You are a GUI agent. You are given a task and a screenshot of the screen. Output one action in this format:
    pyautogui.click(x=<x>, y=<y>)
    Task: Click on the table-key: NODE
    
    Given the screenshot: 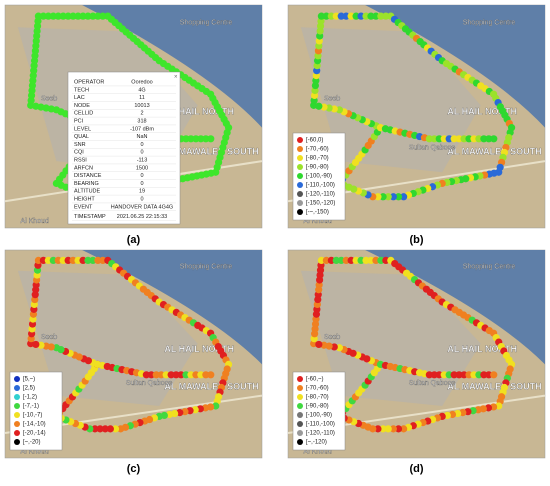 What is the action you would take?
    pyautogui.click(x=82, y=106)
    